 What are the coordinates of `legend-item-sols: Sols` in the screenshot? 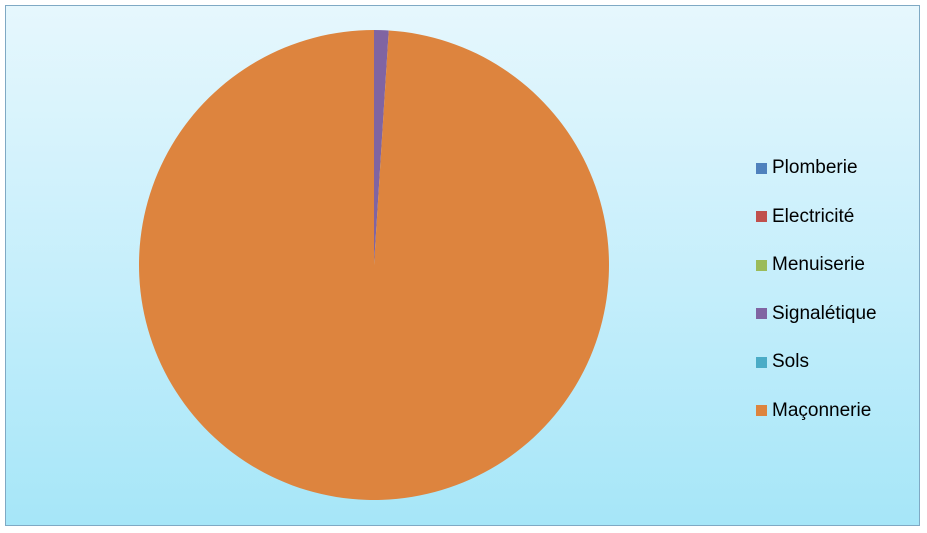 It's located at (816, 362).